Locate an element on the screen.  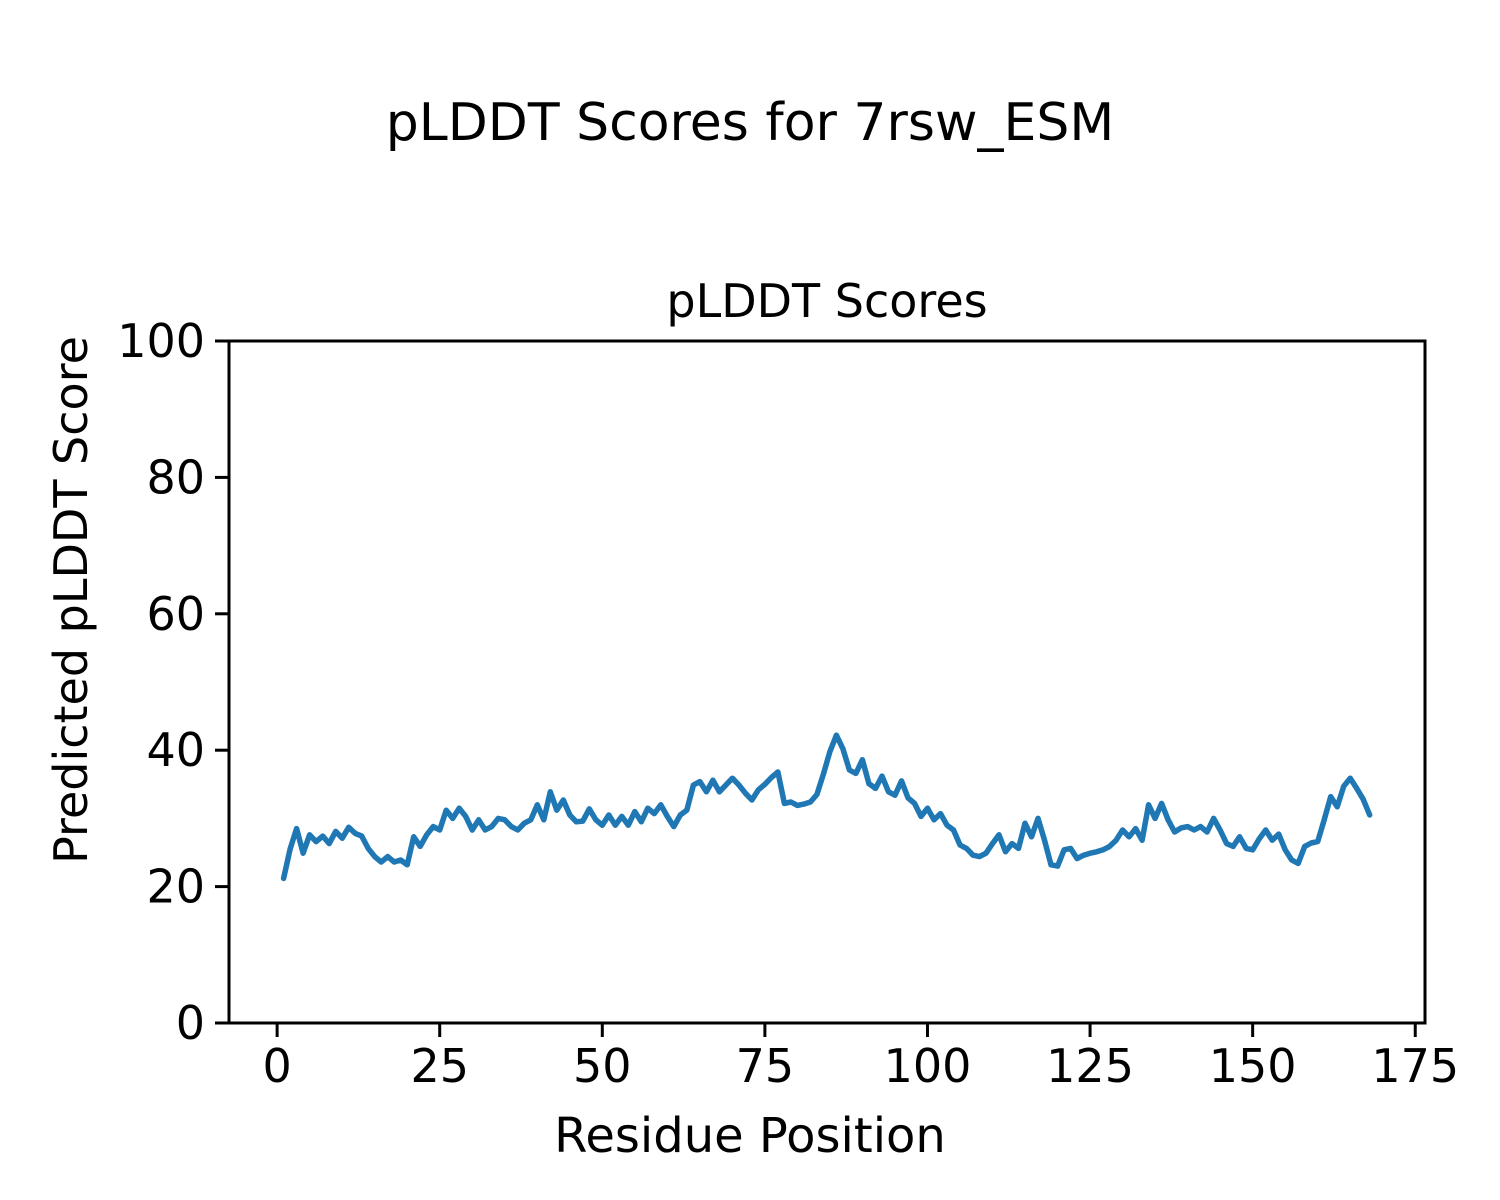
y-axis-label: Predicted pLDDT Score is located at coordinates (71, 600).